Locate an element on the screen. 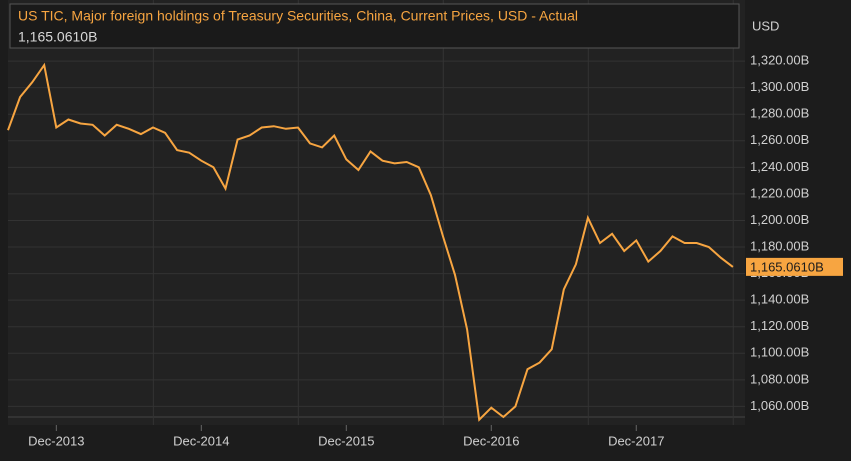 The image size is (851, 461). x-tick-label: Dec-2015 is located at coordinates (346, 440).